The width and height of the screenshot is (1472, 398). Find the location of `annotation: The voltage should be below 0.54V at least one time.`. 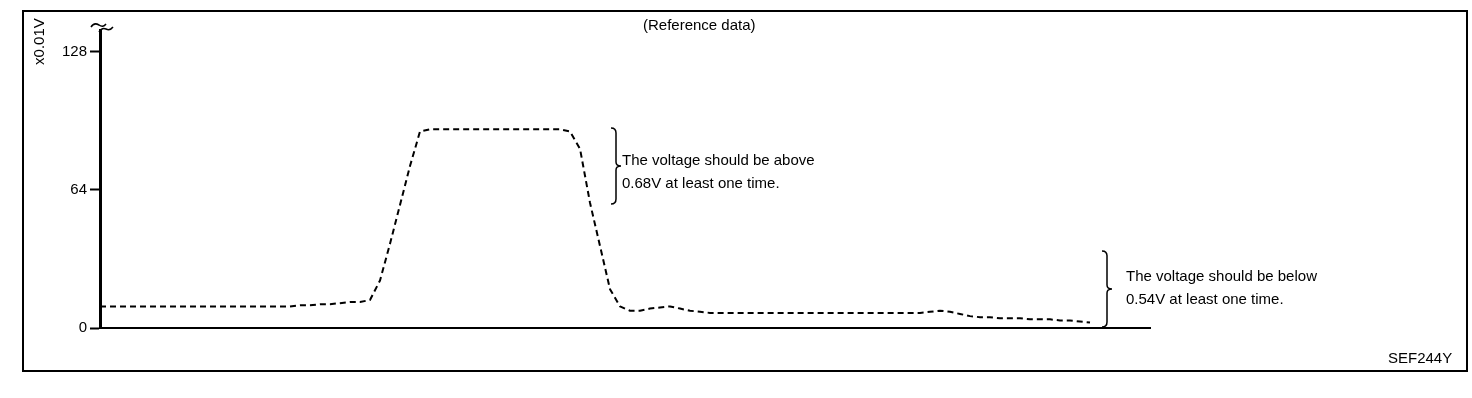

annotation: The voltage should be below 0.54V at least one time. is located at coordinates (1221, 287).